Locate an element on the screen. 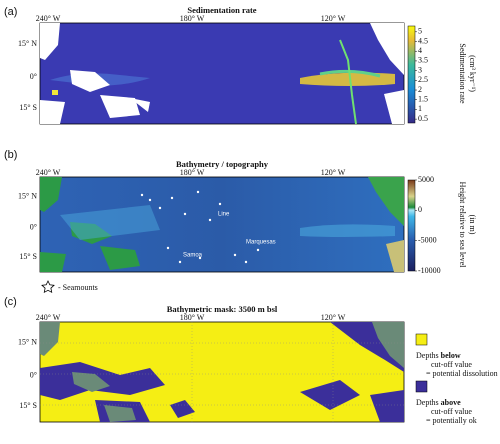 Image resolution: width=500 pixels, height=444 pixels. place-name: Samoa is located at coordinates (193, 256).